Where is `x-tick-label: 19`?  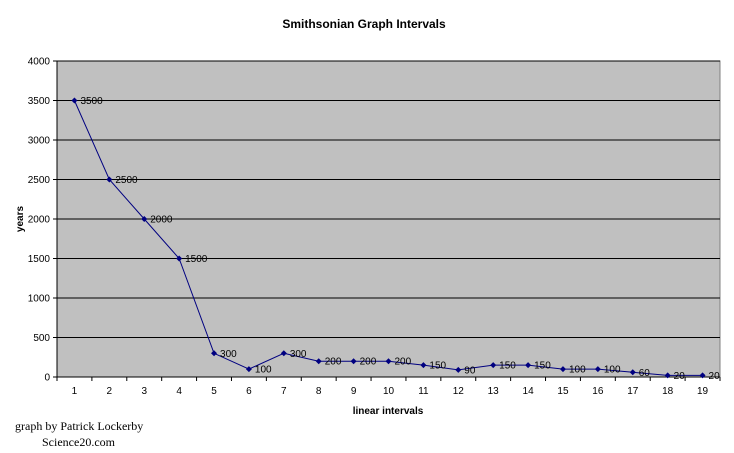 x-tick-label: 19 is located at coordinates (703, 391).